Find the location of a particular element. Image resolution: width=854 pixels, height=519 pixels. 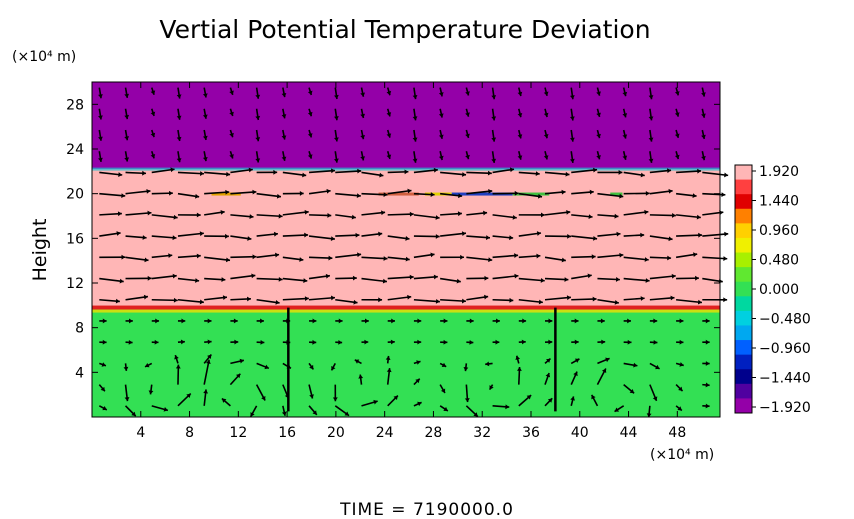

y-tick-label-4: 4 is located at coordinates (79, 373).